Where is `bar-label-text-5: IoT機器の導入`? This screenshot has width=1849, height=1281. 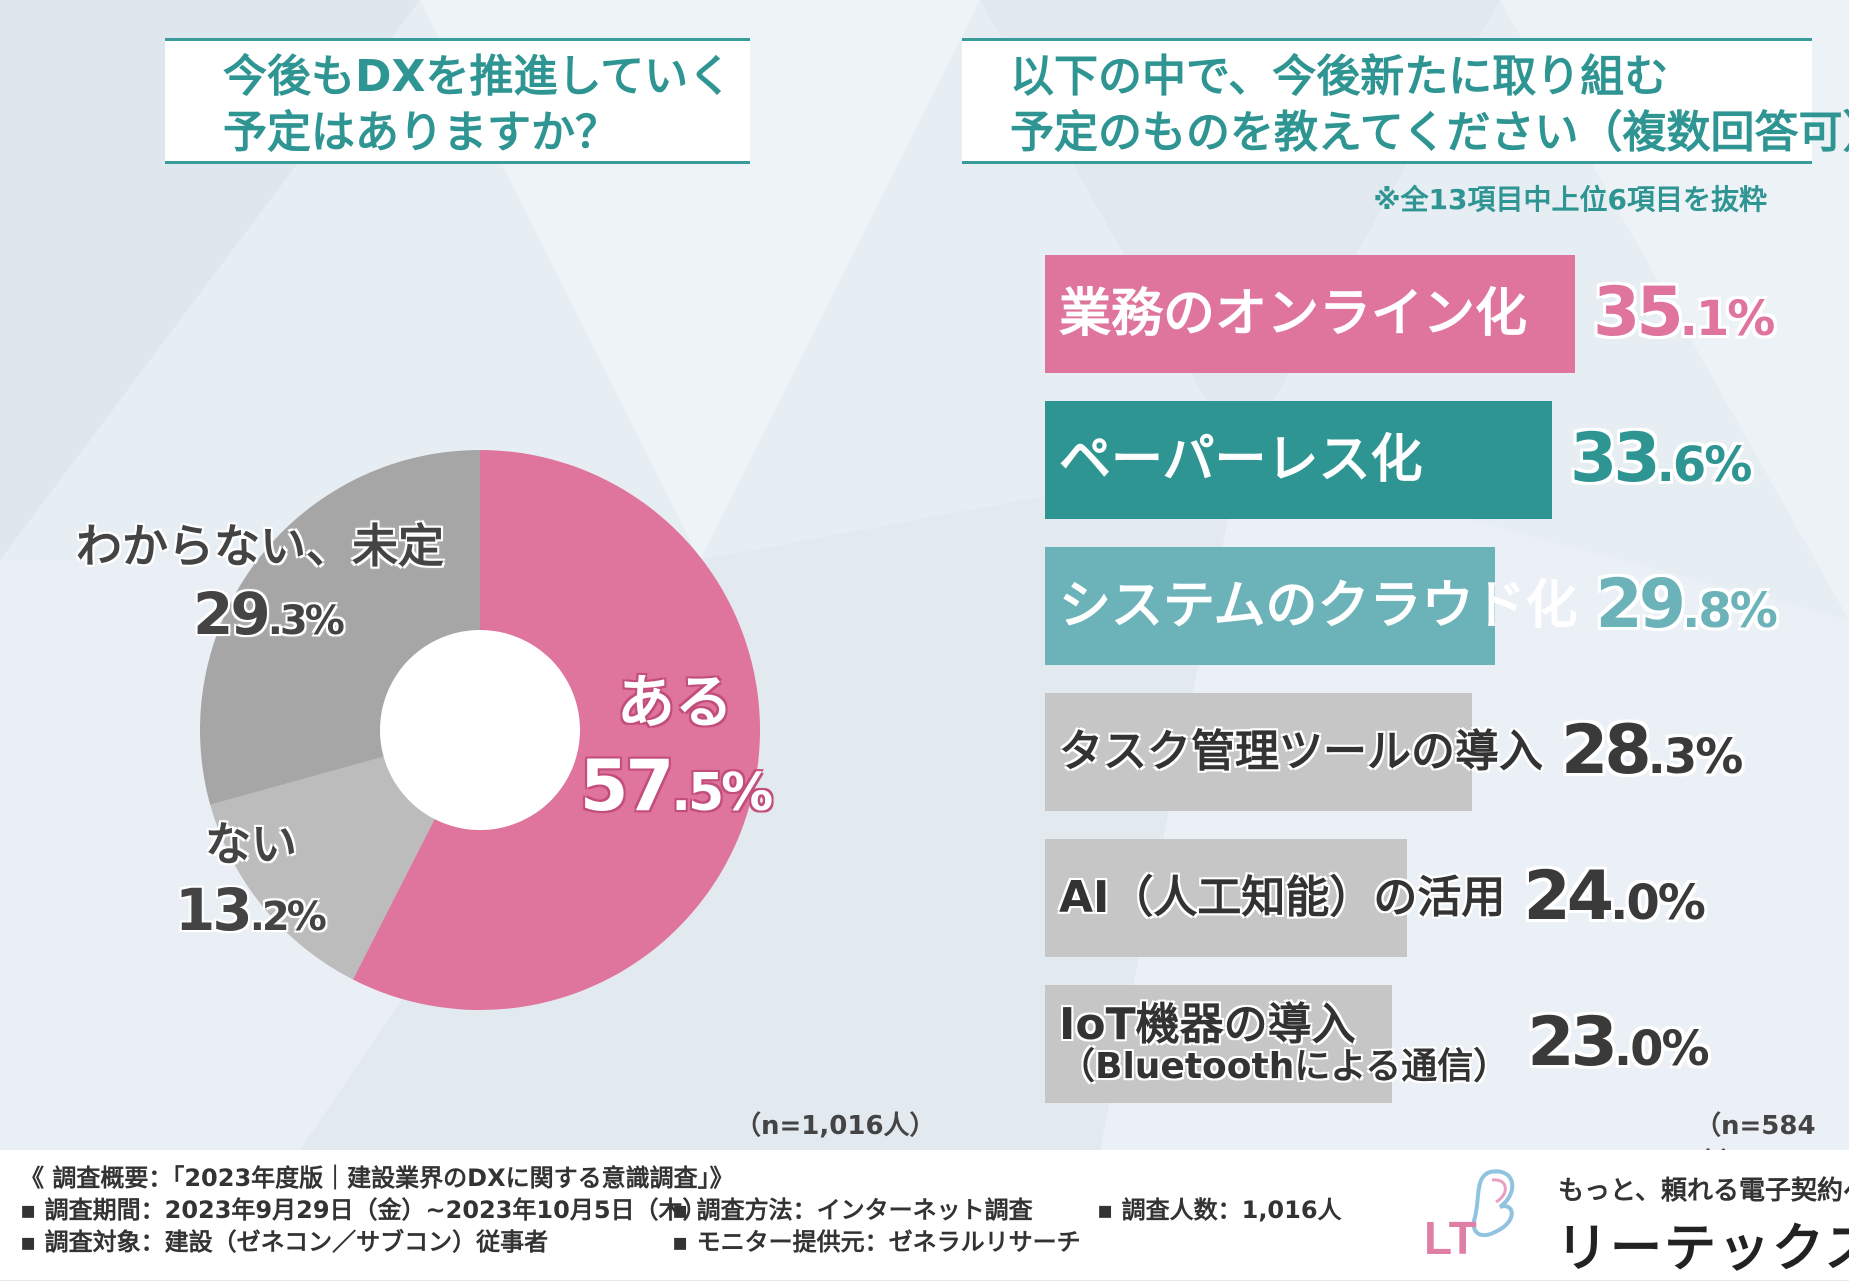
bar-label-text-5: IoT機器の導入 is located at coordinates (1207, 1024).